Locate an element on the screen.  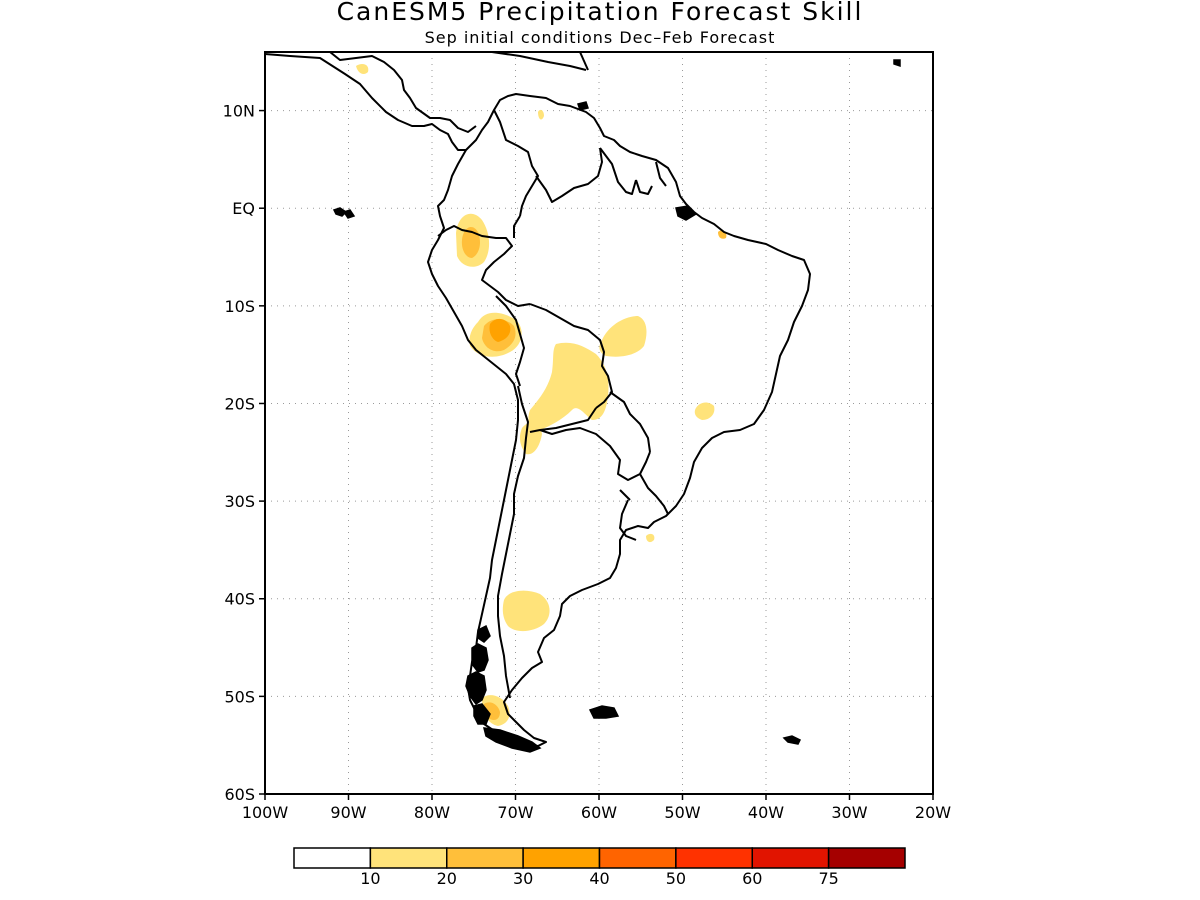
latitude-axis: 10N EQ 10S 20S 30S 40S 50S 60S is located at coordinates (244, 453).